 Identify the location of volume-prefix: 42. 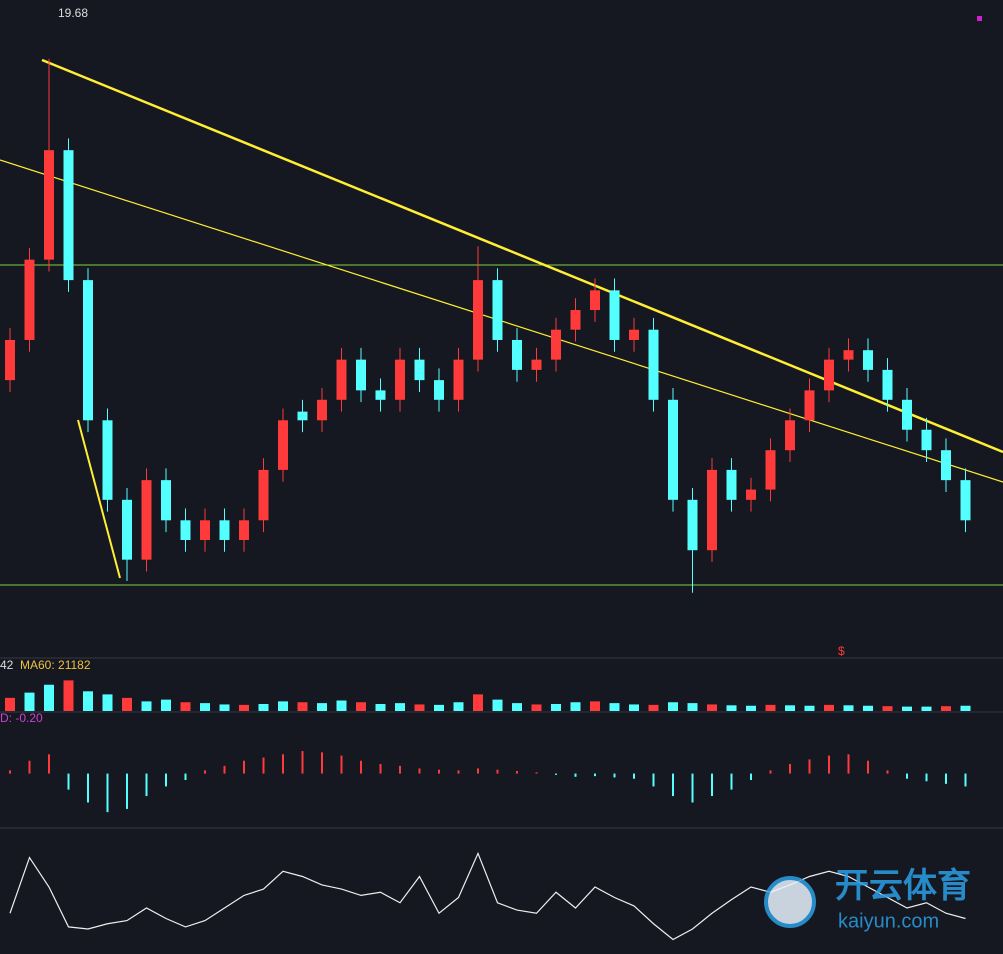
(7, 665).